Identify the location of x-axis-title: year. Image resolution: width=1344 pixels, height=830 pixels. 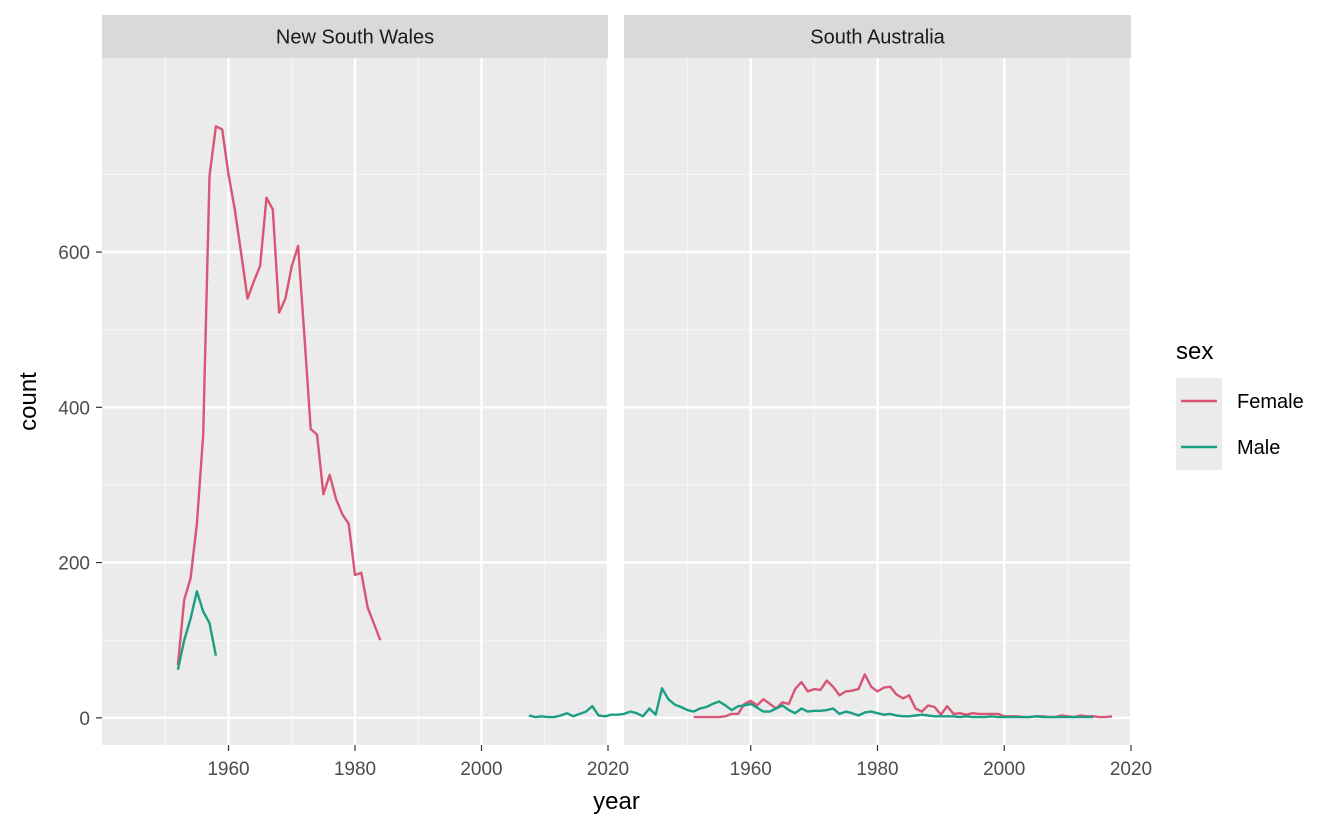
(616, 801).